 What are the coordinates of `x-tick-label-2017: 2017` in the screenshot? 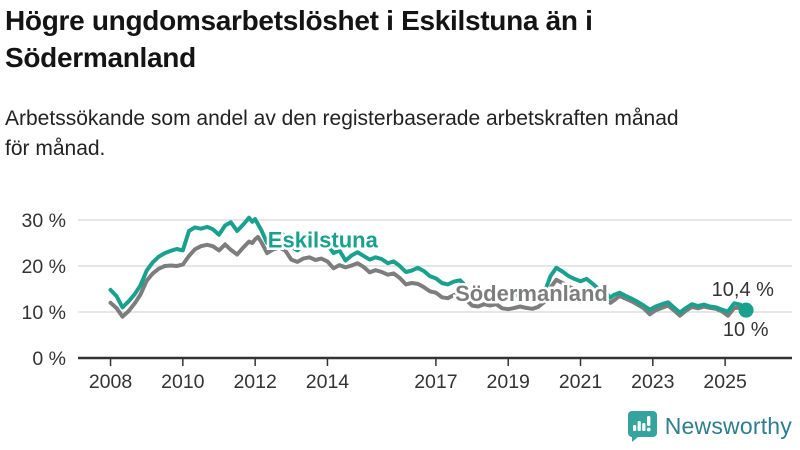 It's located at (435, 382).